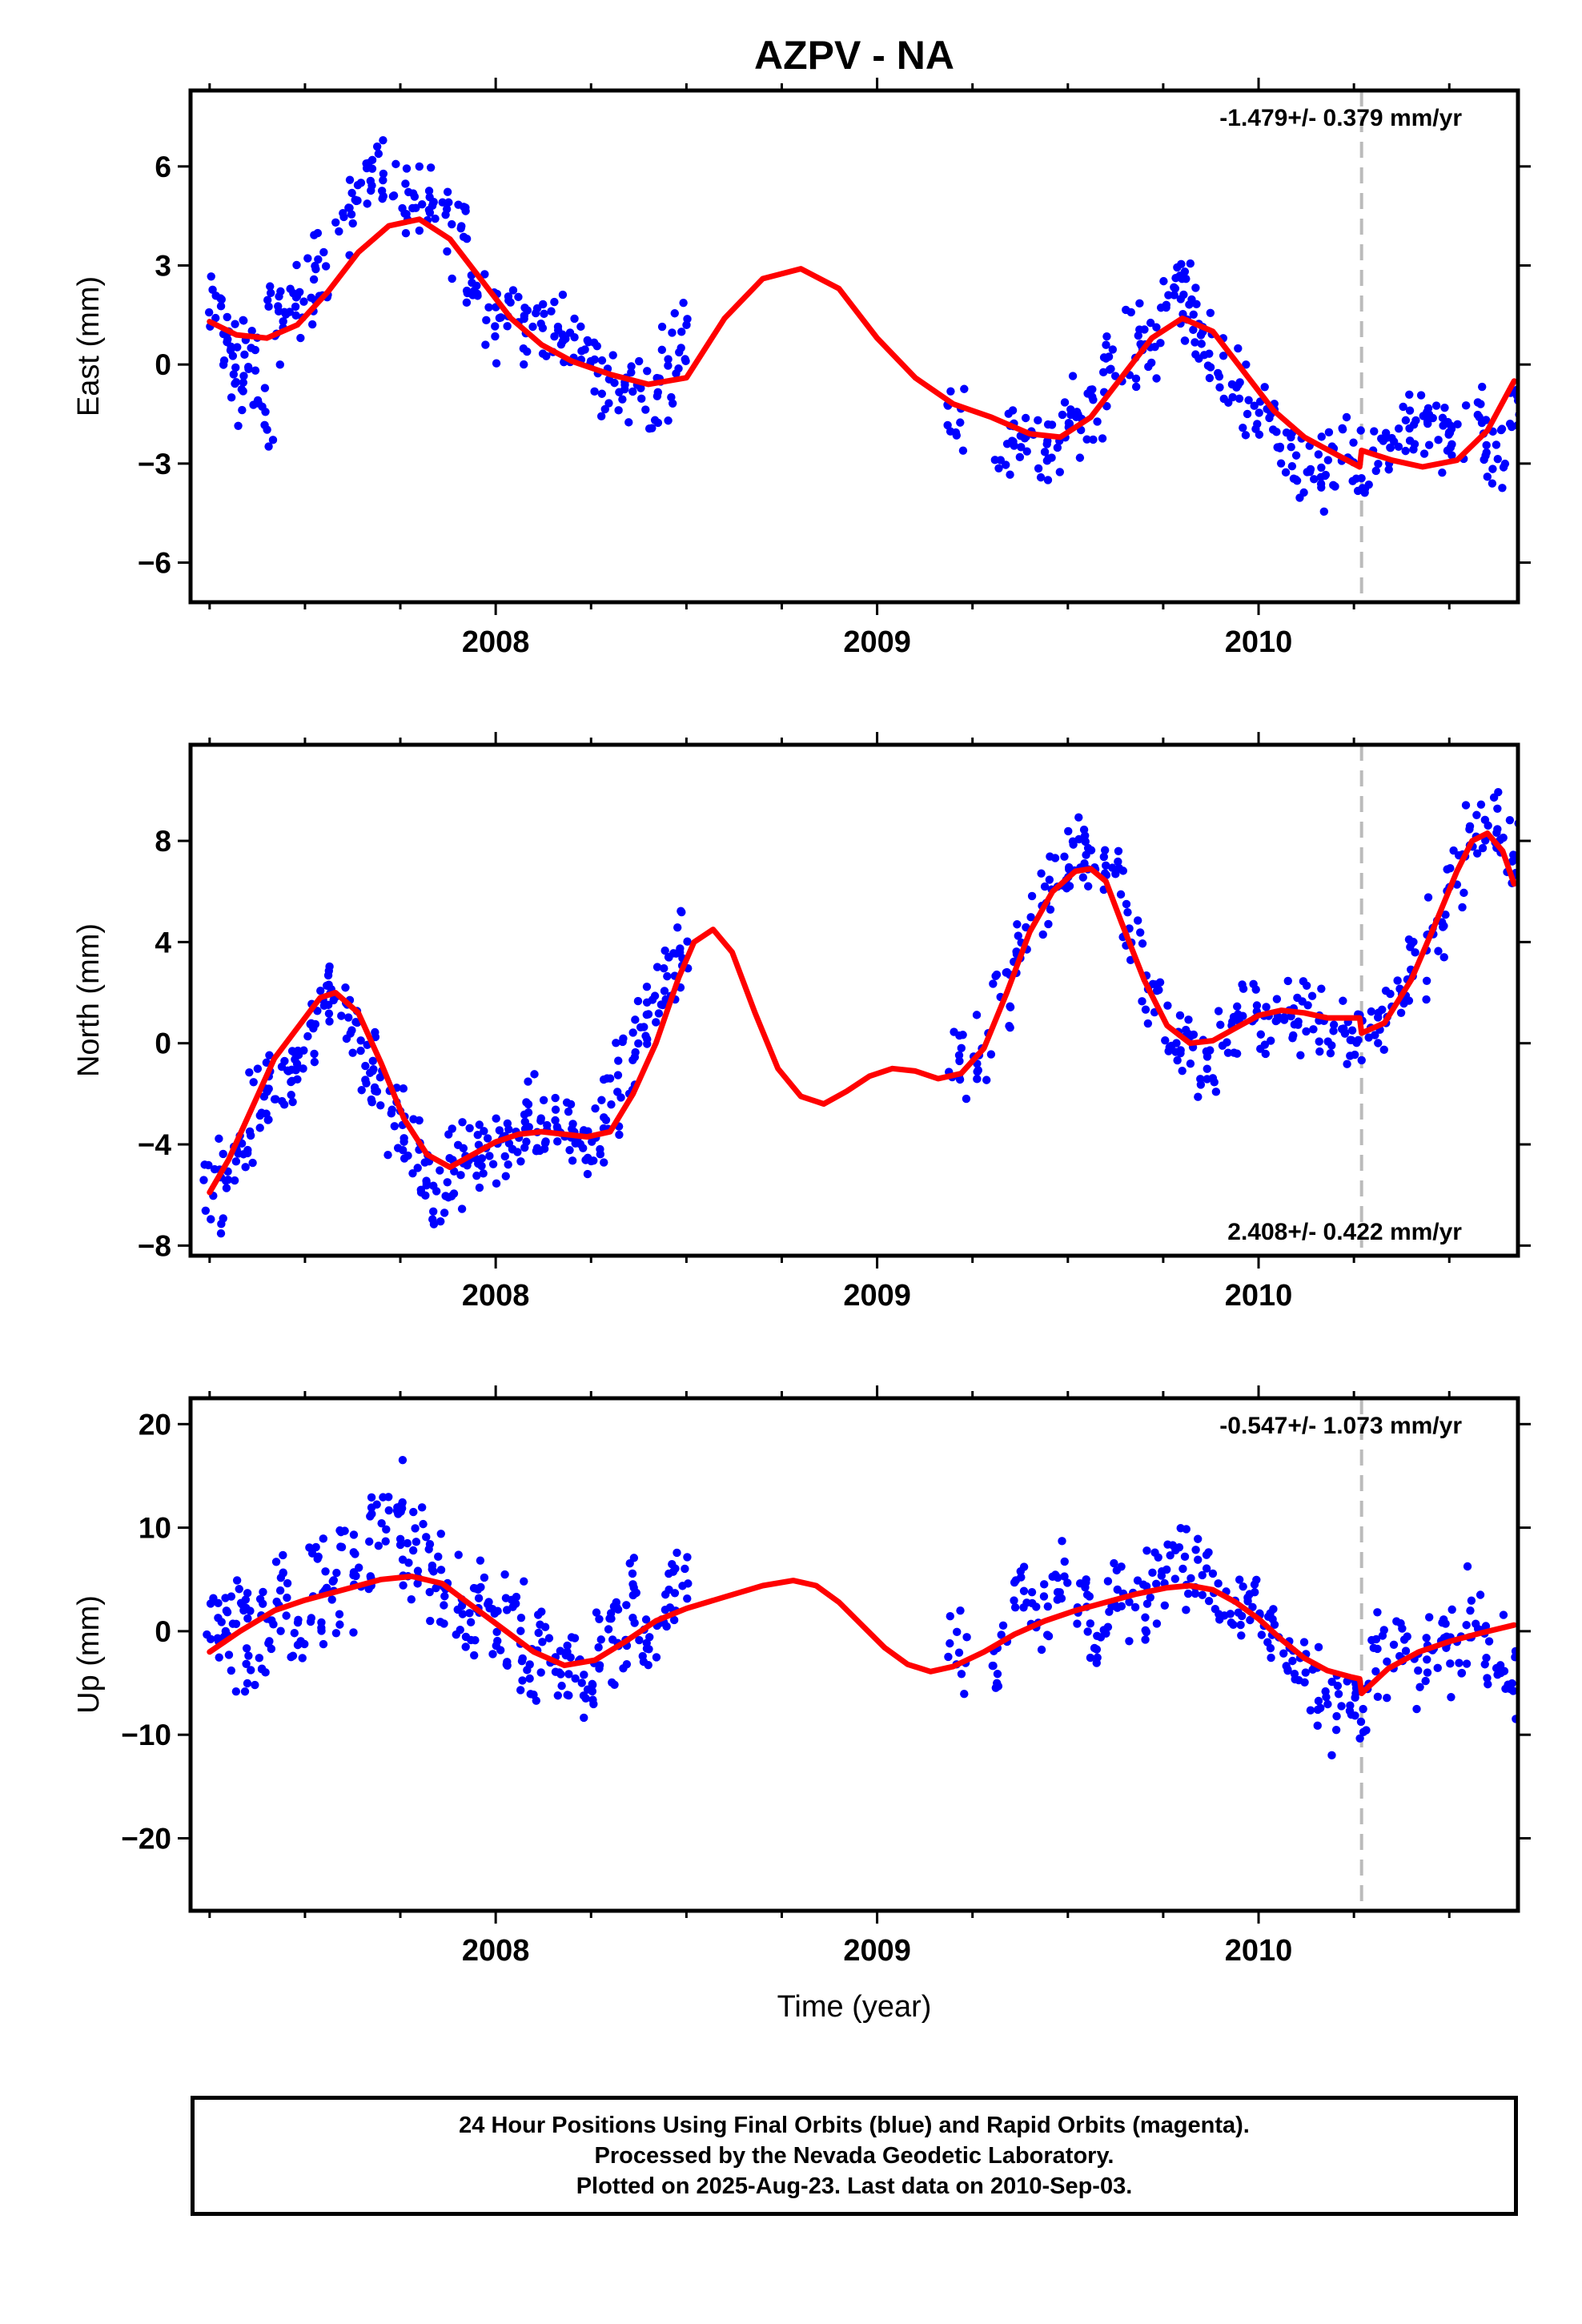 This screenshot has width=1582, height=2324. What do you see at coordinates (89, 346) in the screenshot?
I see `y-axis-label: East (mm)` at bounding box center [89, 346].